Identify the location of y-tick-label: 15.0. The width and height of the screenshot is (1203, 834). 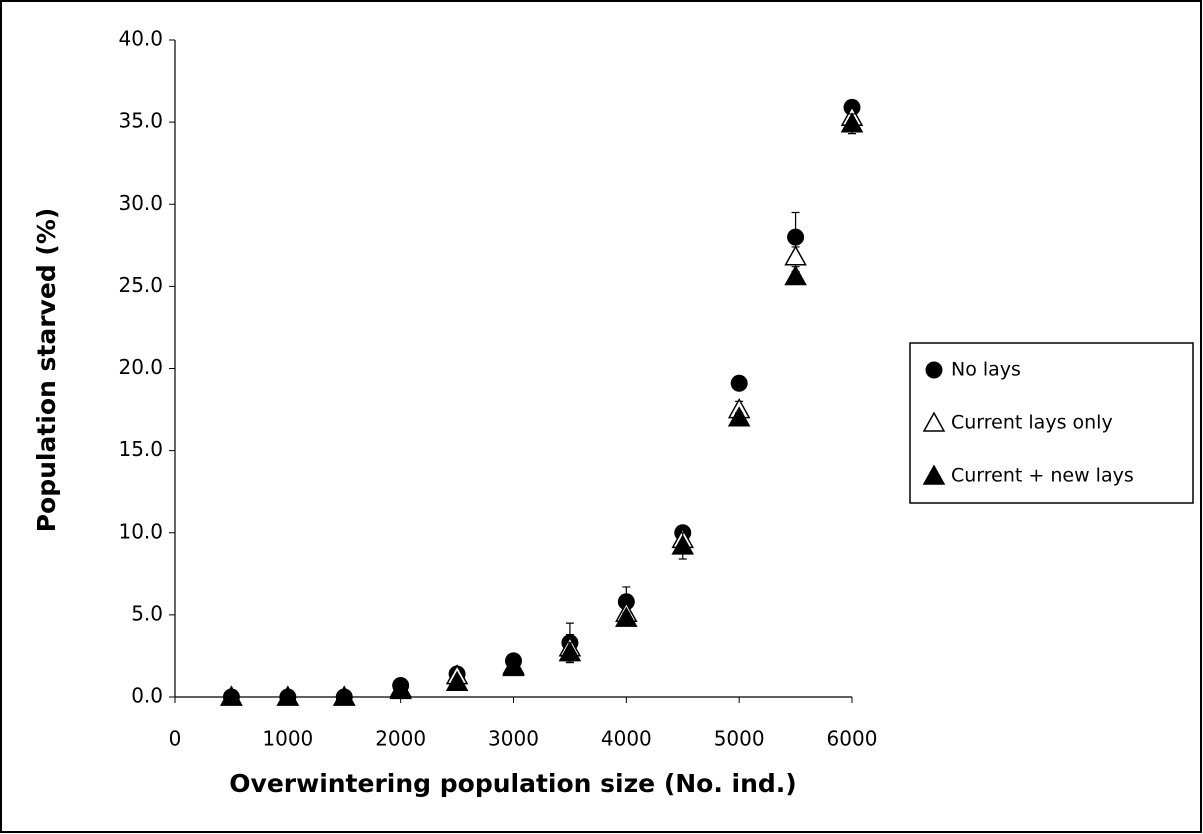
(140, 449).